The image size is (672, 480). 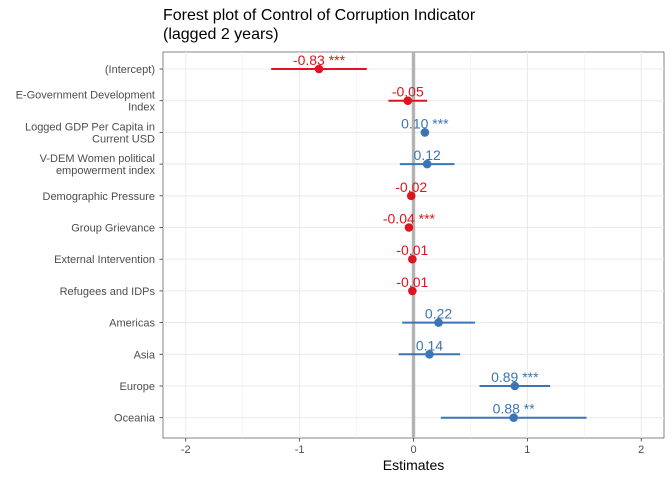 What do you see at coordinates (319, 60) in the screenshot?
I see `estimate-label-0: -0.83 ***` at bounding box center [319, 60].